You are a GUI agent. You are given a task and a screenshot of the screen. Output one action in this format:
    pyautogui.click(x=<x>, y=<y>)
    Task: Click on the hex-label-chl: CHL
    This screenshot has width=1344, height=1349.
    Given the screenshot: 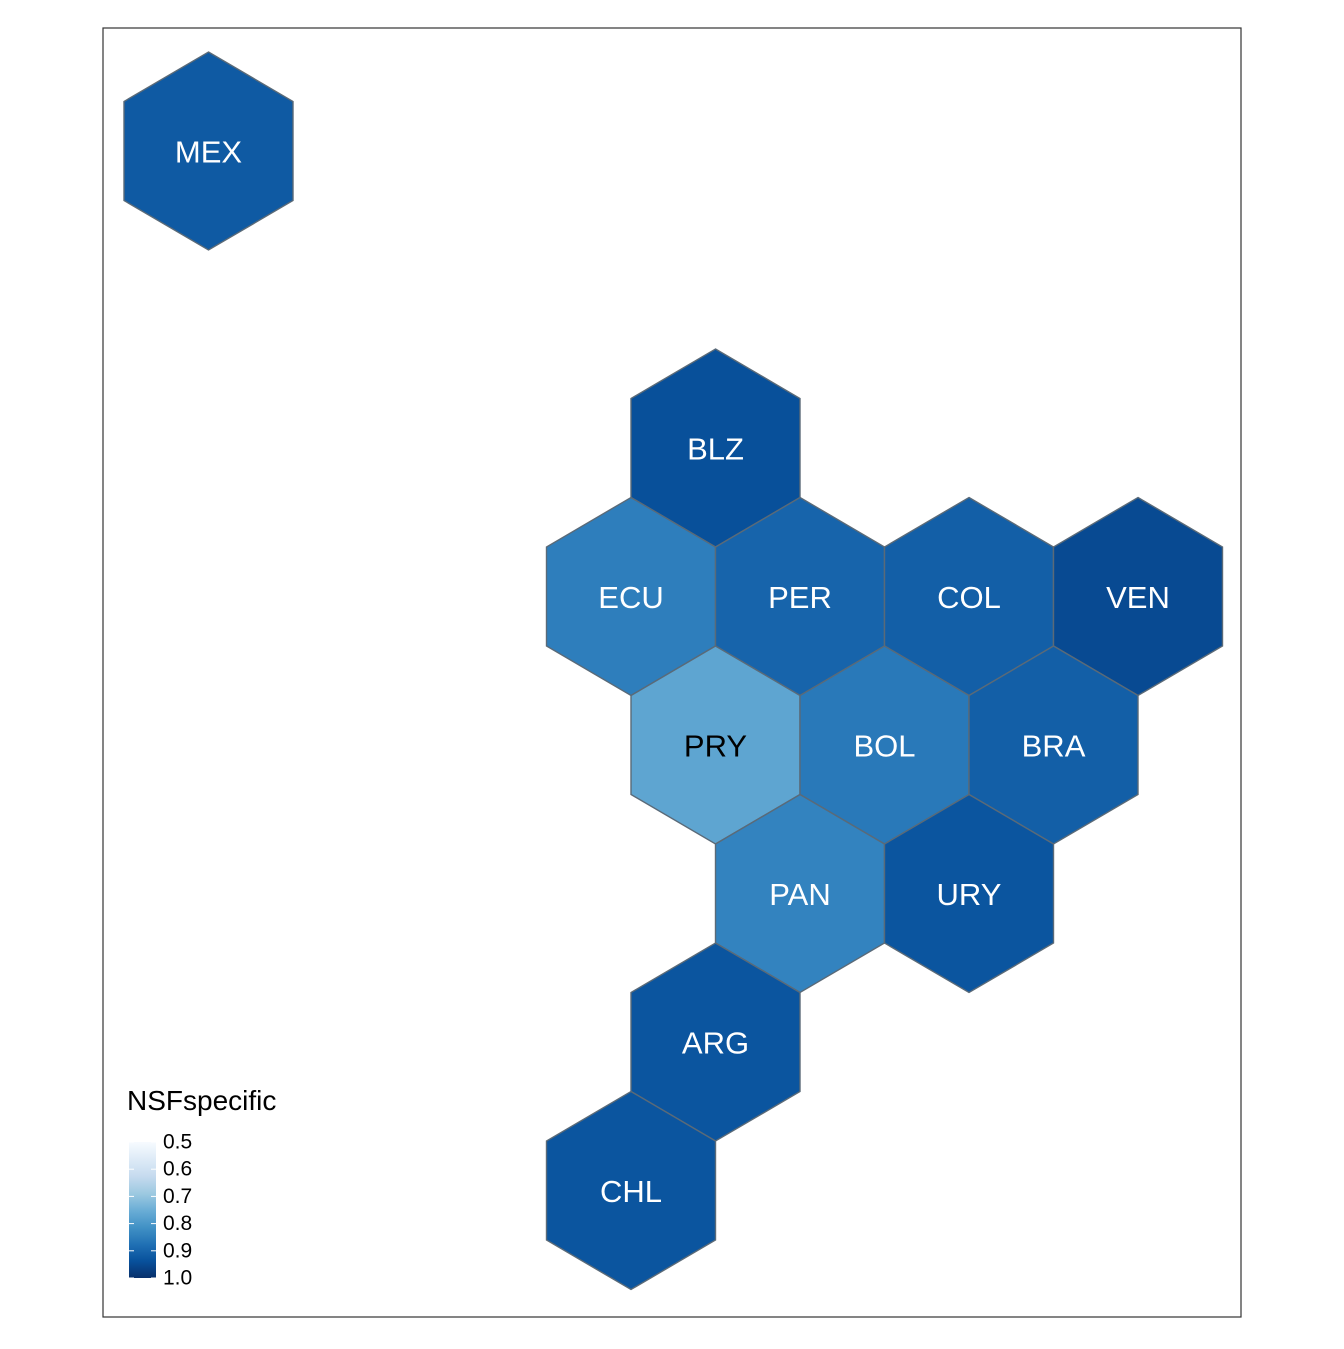 What is the action you would take?
    pyautogui.click(x=631, y=1191)
    